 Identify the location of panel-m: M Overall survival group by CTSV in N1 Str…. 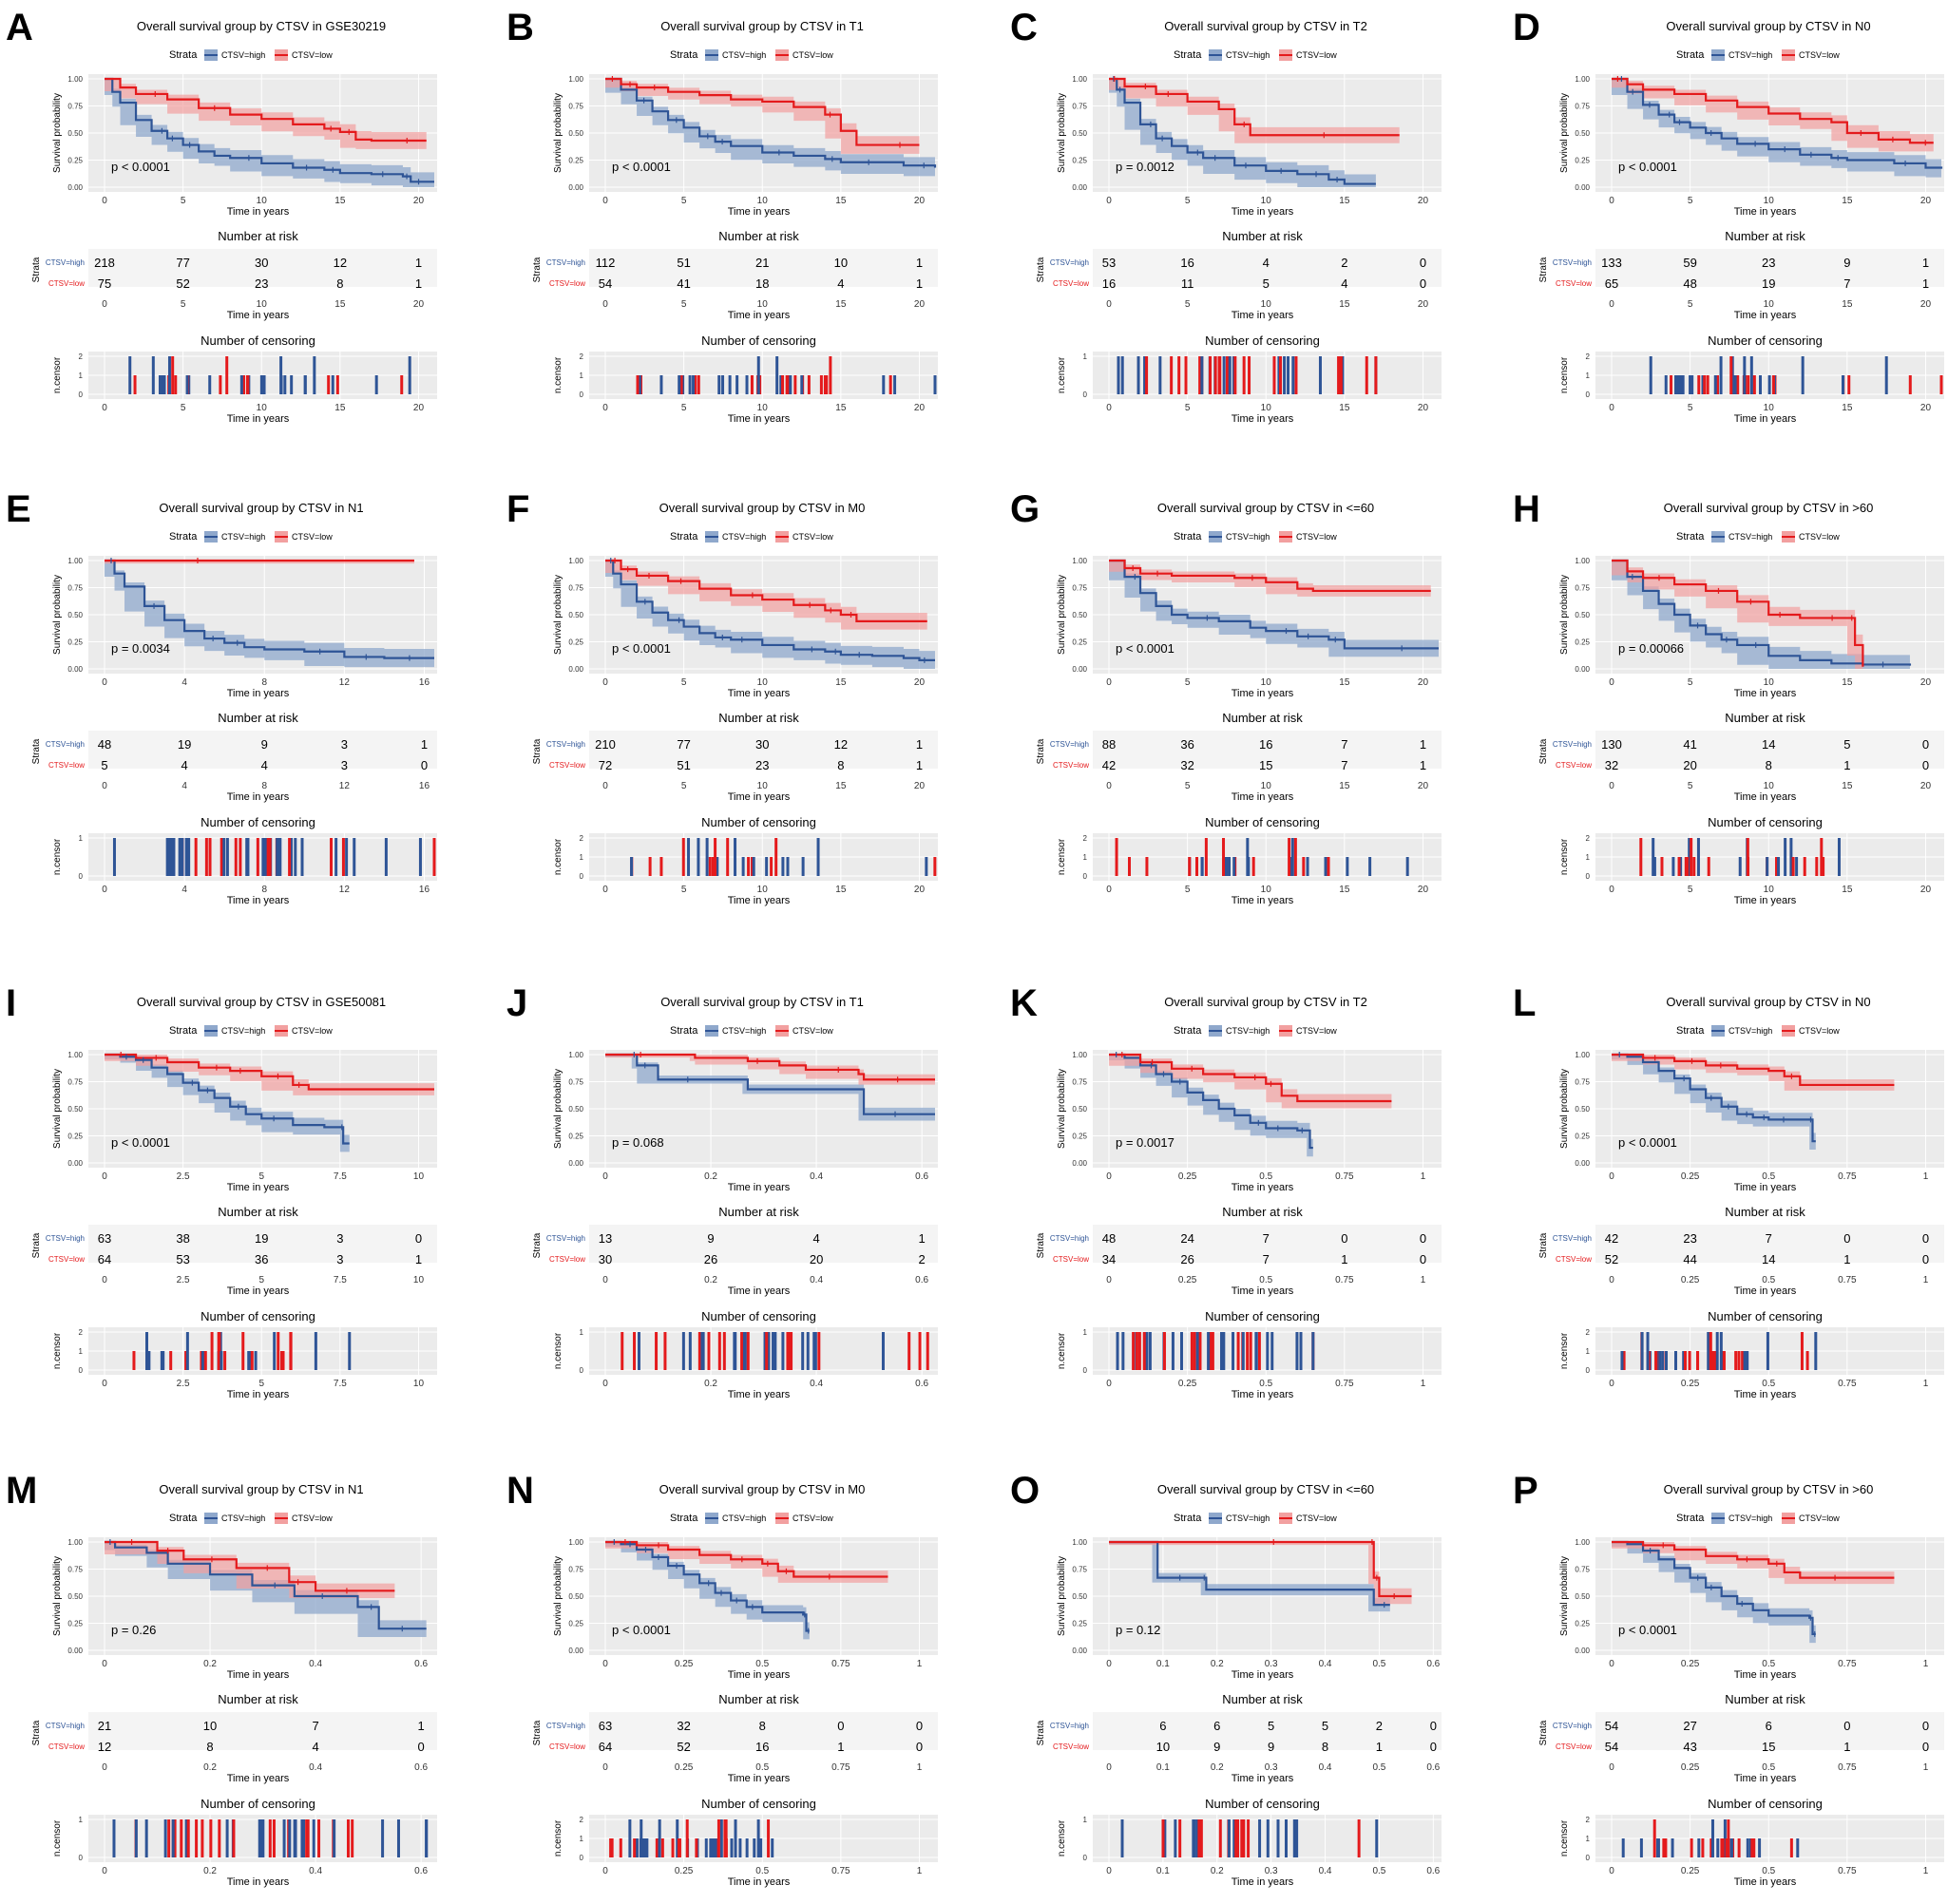
(221, 1679).